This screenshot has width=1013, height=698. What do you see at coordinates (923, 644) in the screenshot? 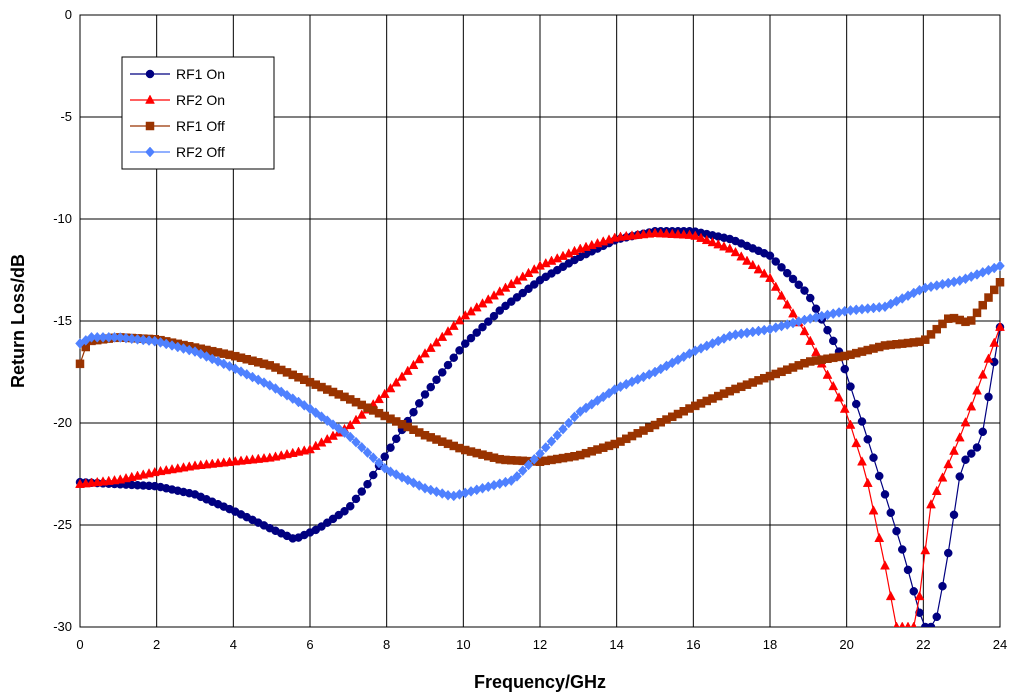
I see `x-tick-label: 22` at bounding box center [923, 644].